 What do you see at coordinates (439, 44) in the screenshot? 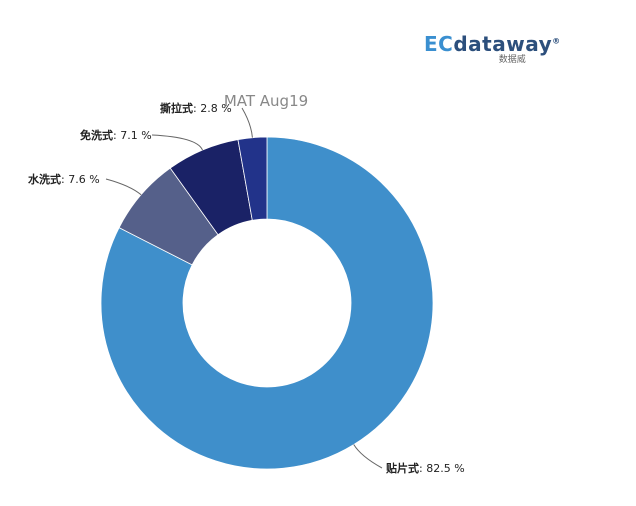
I see `logo-prefix: EC` at bounding box center [439, 44].